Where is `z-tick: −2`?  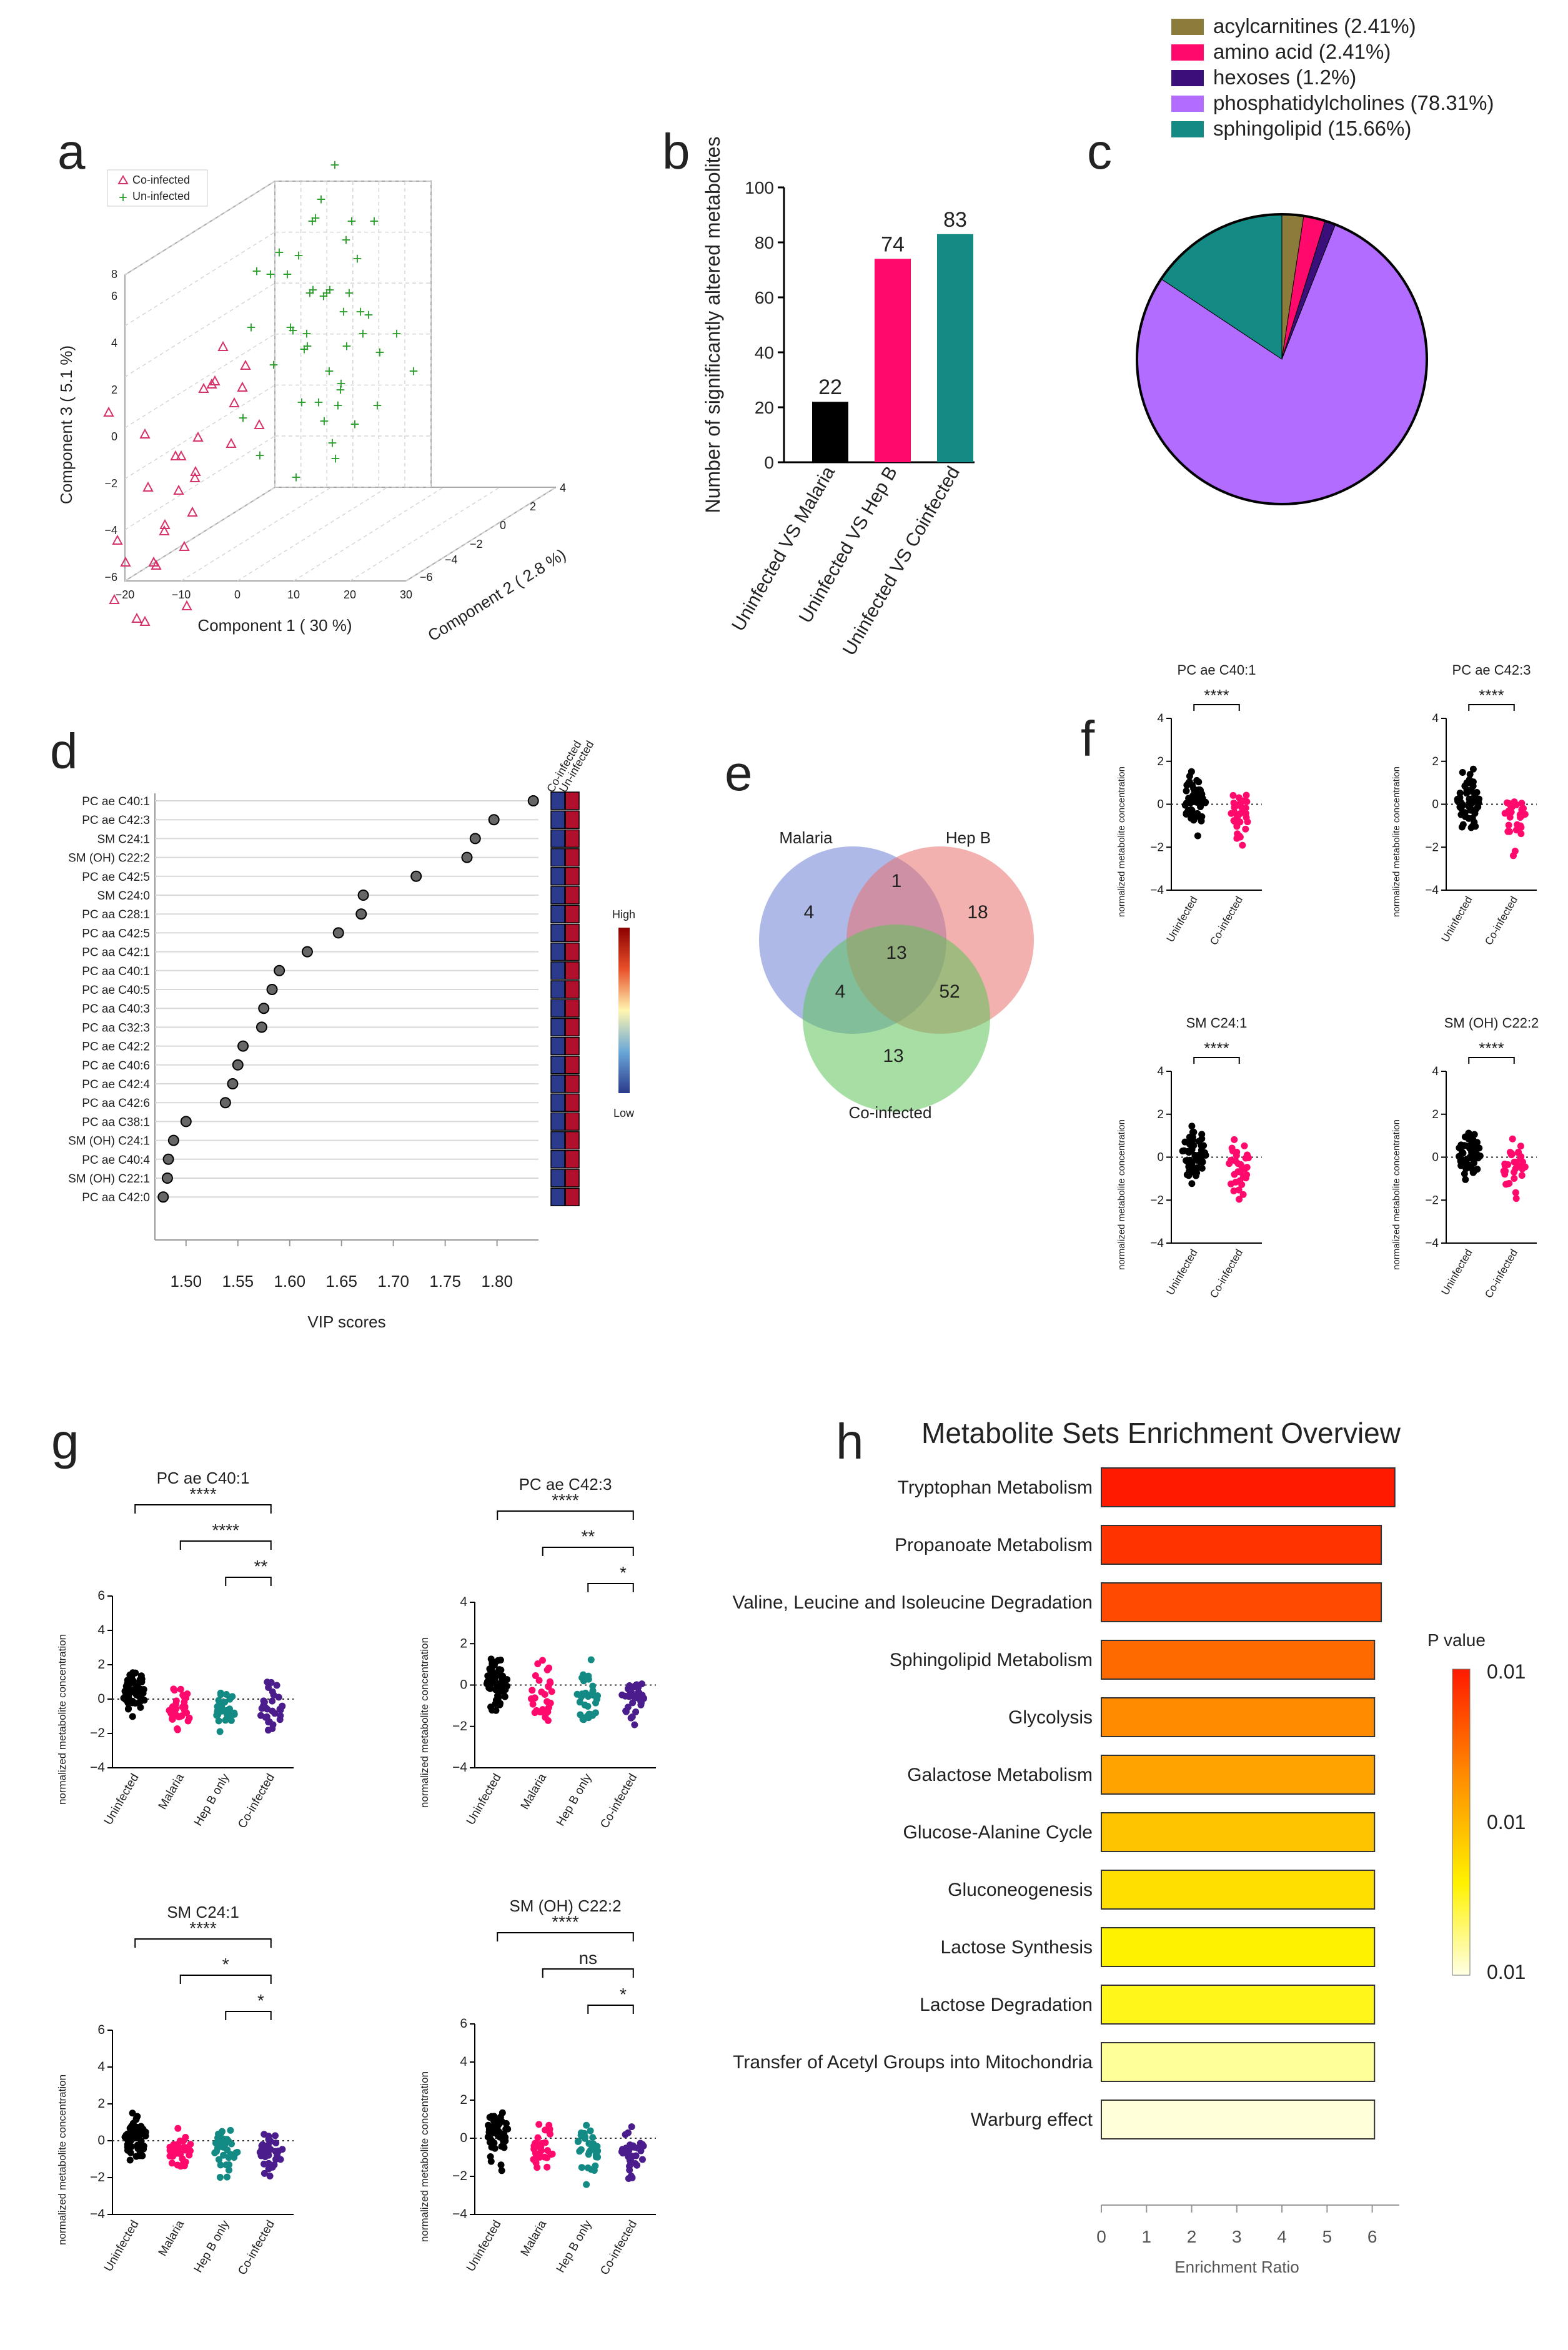 z-tick: −2 is located at coordinates (110, 483).